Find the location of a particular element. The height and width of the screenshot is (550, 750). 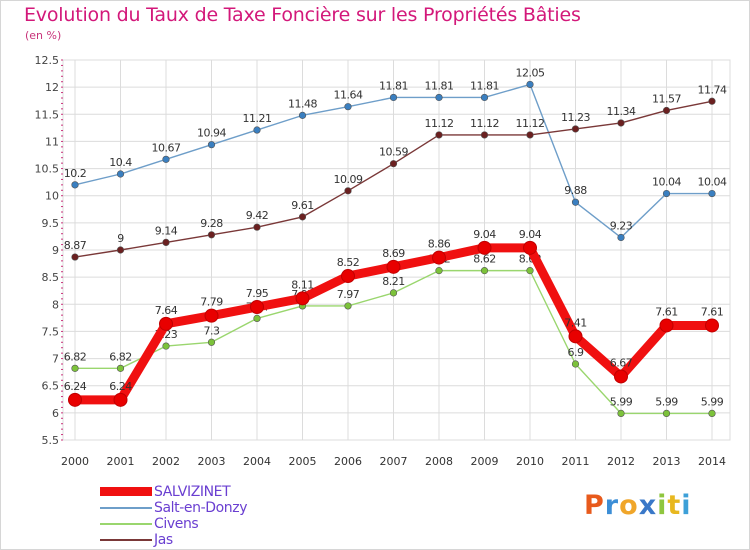

legend-swatch-civens is located at coordinates (126, 524).